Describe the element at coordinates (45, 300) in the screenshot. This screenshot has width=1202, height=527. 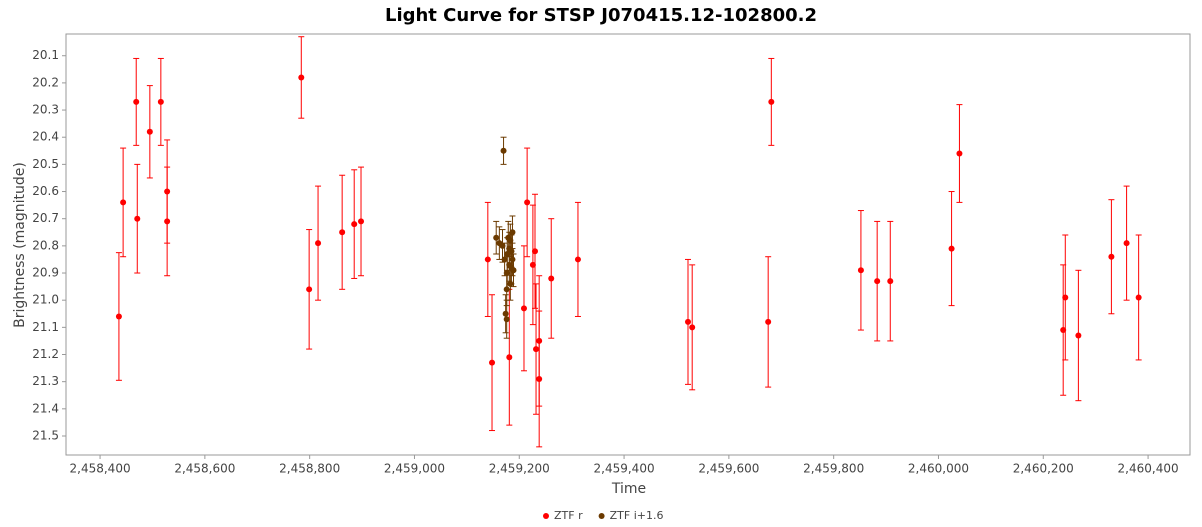
I see `y-tick-label: 21.0` at that location.